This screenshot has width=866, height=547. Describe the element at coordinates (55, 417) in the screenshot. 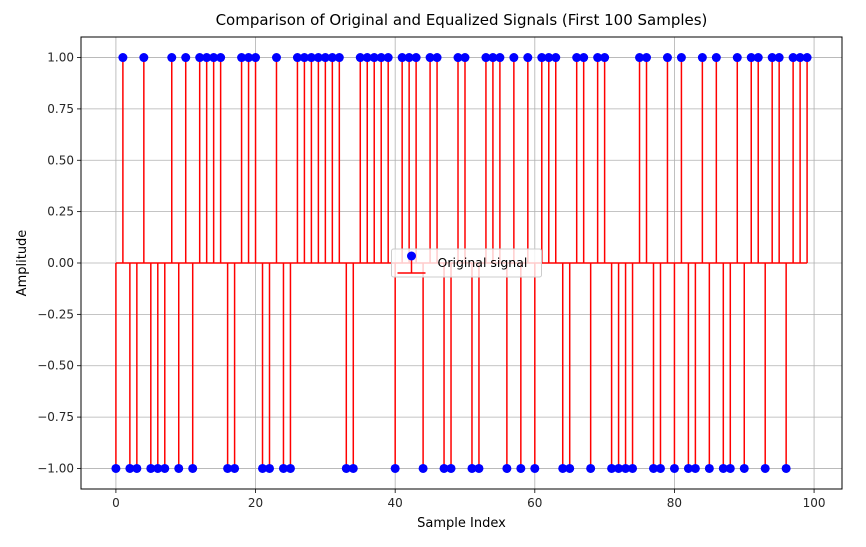

I see `y-tick-label: −0.75` at that location.